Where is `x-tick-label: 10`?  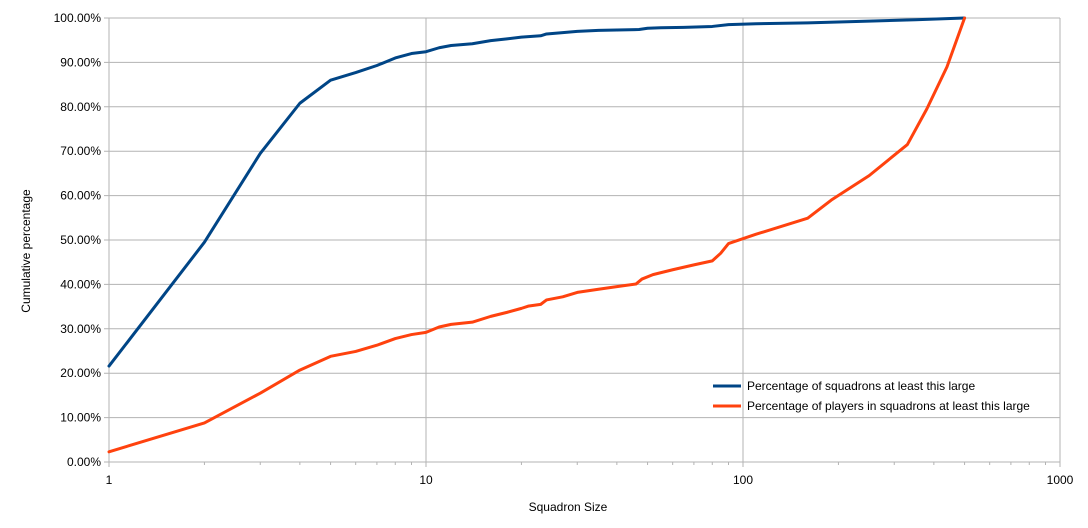 x-tick-label: 10 is located at coordinates (426, 480).